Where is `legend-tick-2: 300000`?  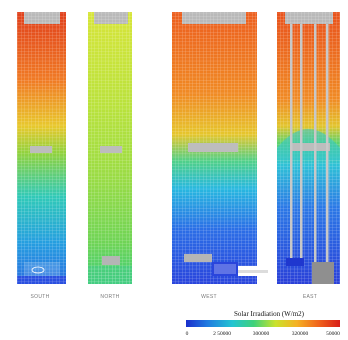
legend-tick-2: 300000 is located at coordinates (261, 334).